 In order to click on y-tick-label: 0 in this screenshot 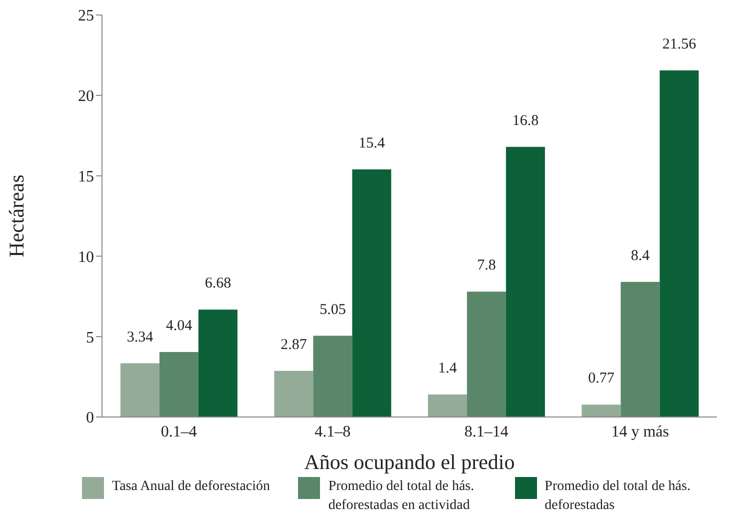, I will do `click(90, 418)`.